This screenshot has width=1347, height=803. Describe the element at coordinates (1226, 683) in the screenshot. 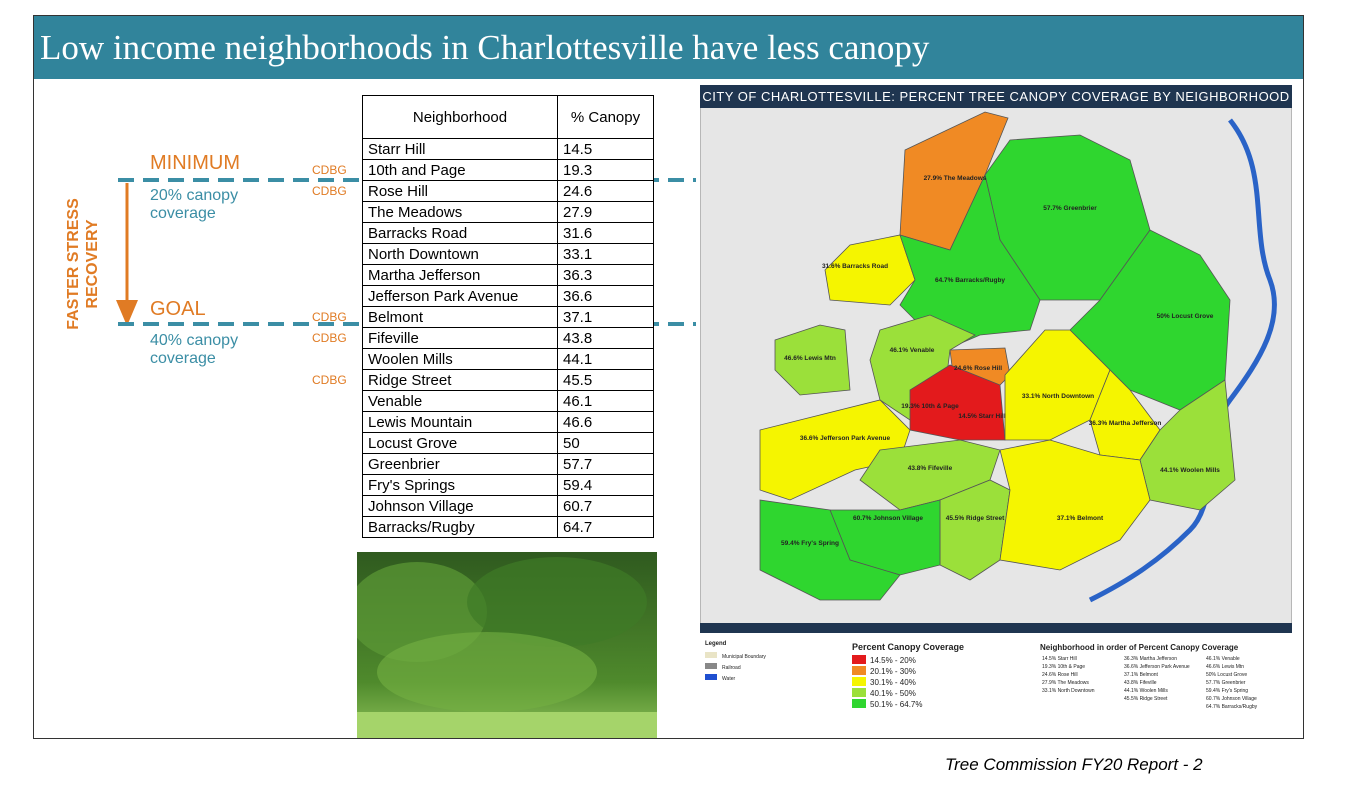

I see `order-item: 57.7% Greenbrier` at that location.